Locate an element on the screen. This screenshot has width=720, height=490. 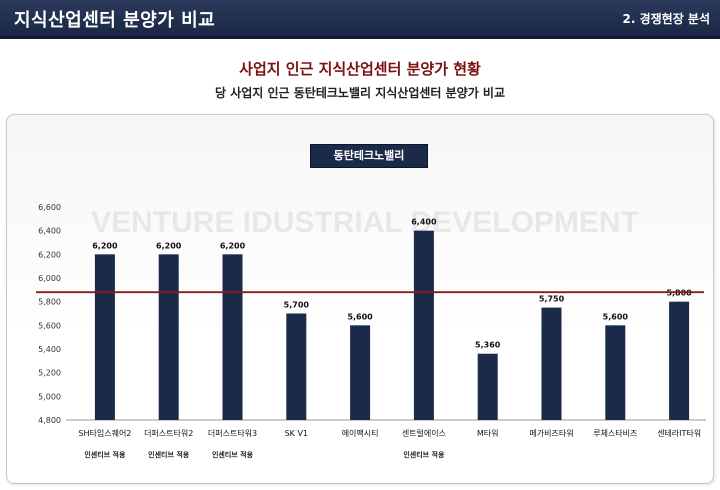
data-label: 5,750 is located at coordinates (552, 299).